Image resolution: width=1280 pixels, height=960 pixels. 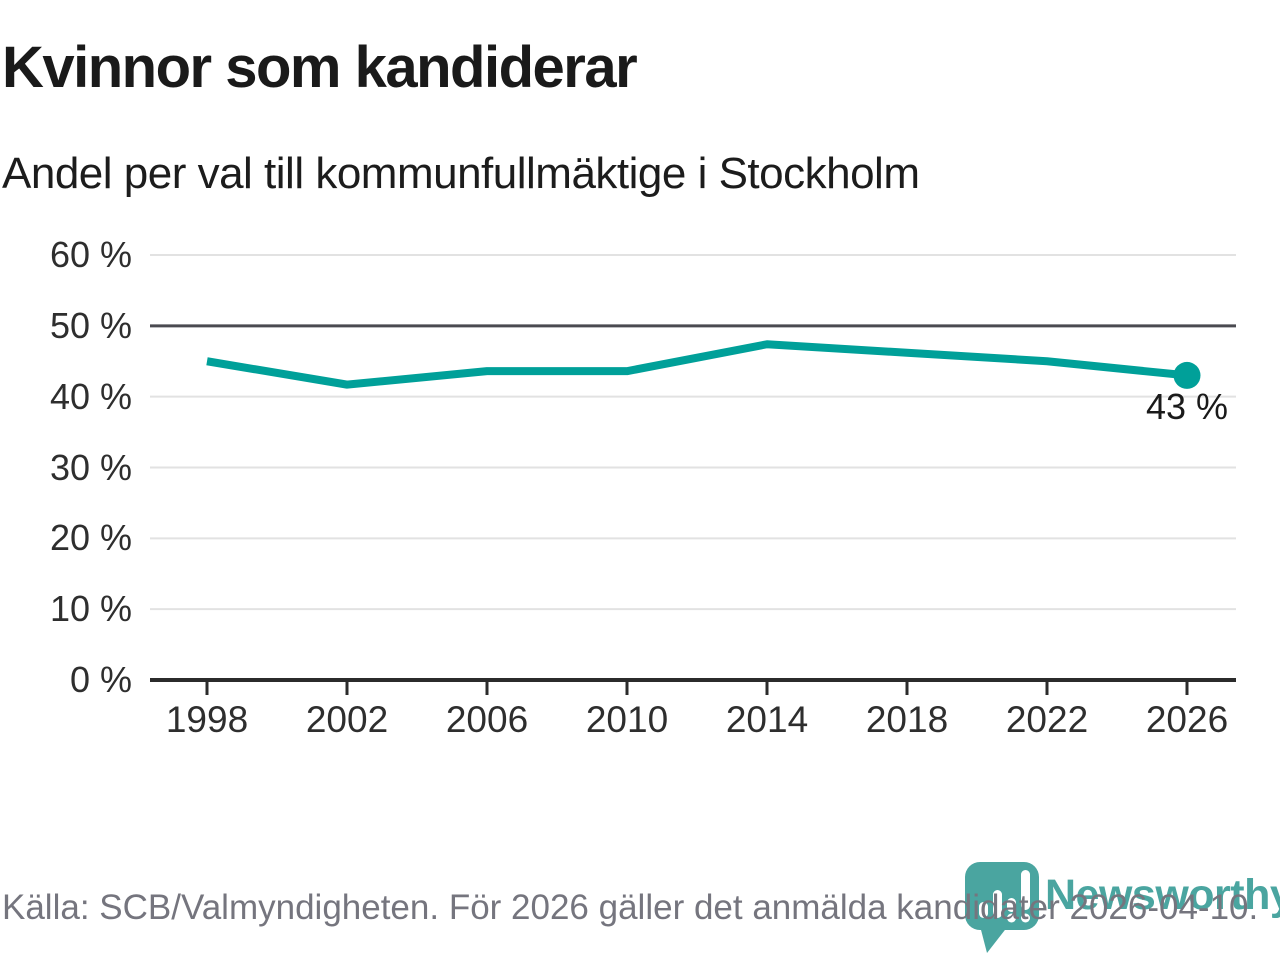 I want to click on y-tick-label-30: 30 %, so click(x=90, y=467).